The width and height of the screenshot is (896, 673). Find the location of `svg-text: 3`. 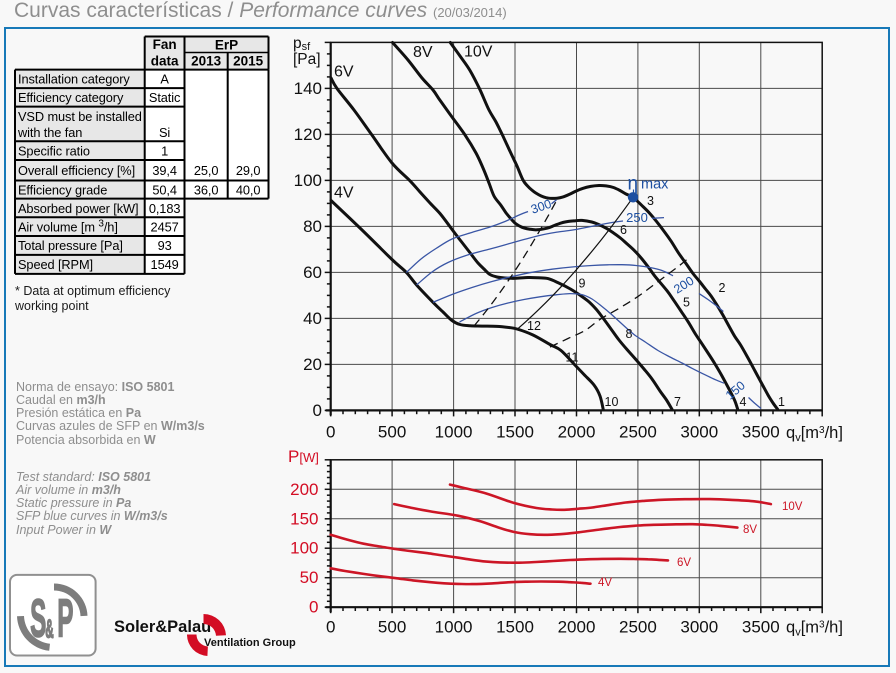

svg-text: 3 is located at coordinates (650, 201).